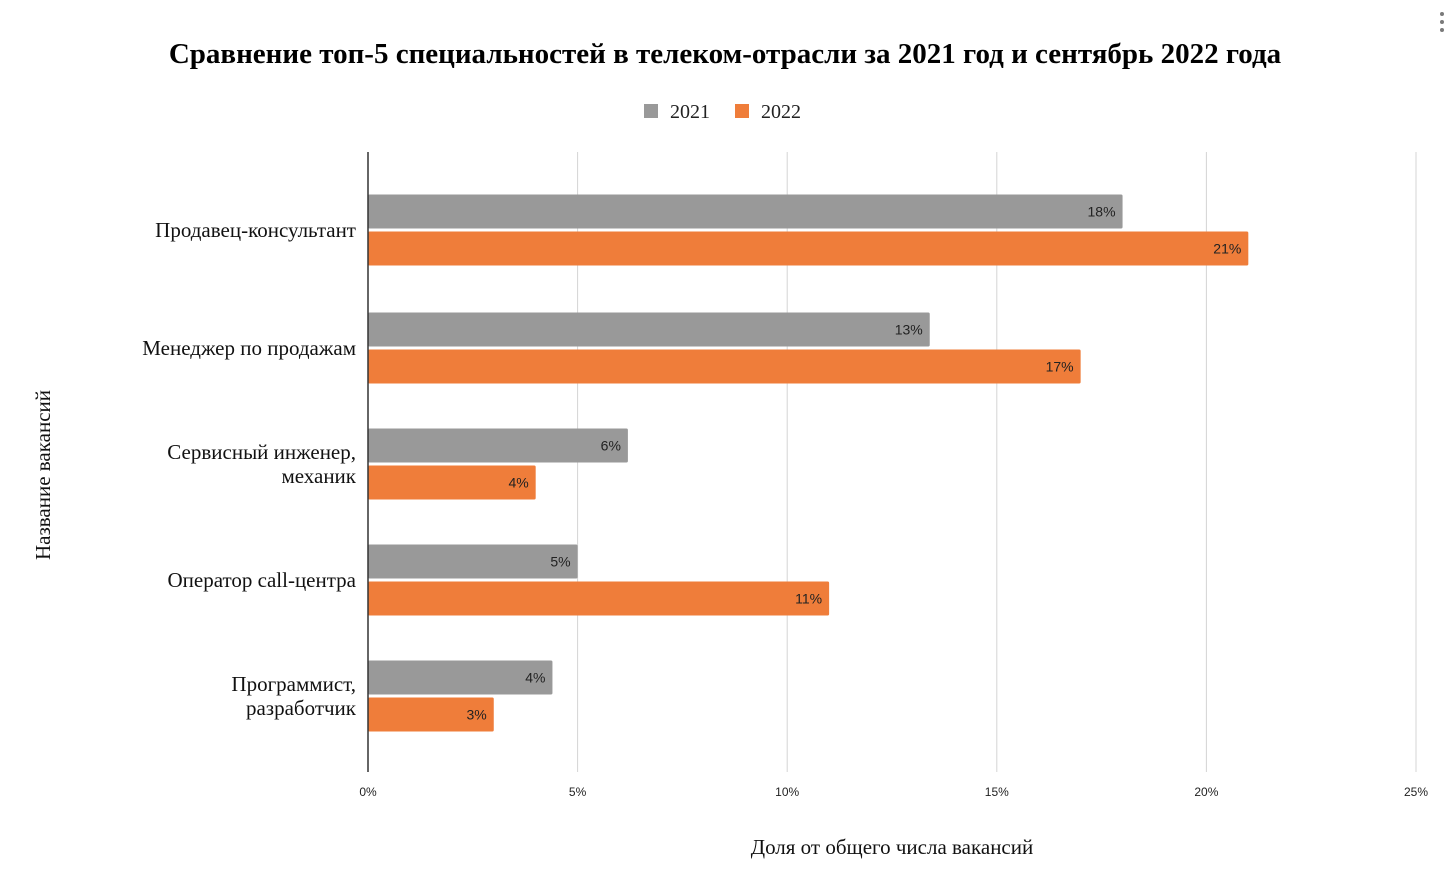 This screenshot has height=896, width=1450. What do you see at coordinates (1442, 22) in the screenshot?
I see `more-vert-icon` at bounding box center [1442, 22].